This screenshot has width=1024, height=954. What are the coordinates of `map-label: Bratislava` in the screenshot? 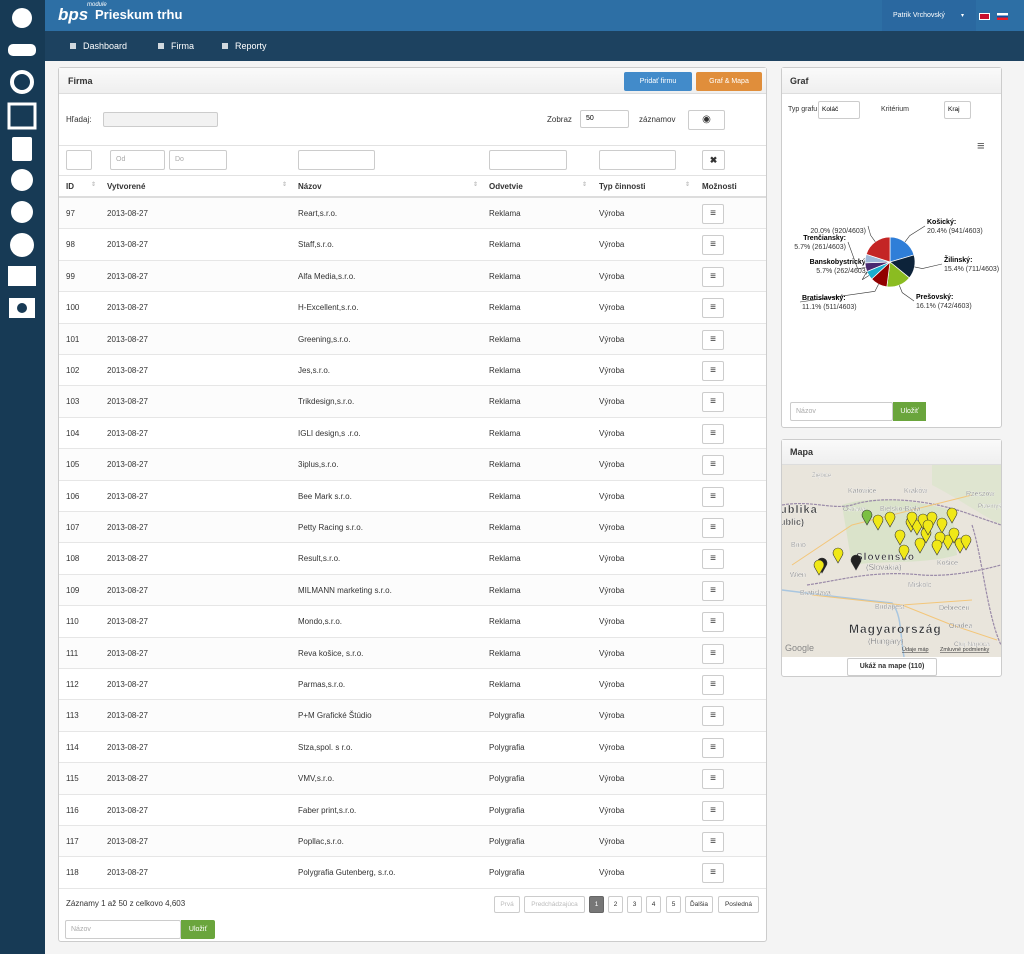 It's located at (815, 593).